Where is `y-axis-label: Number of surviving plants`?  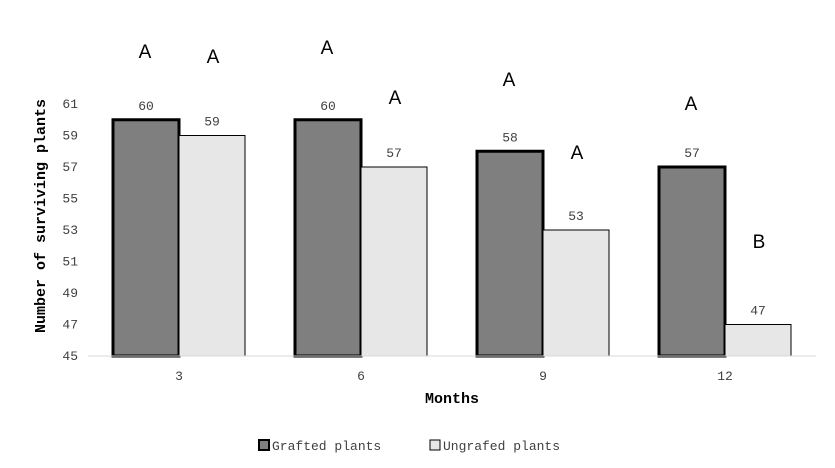
y-axis-label: Number of surviving plants is located at coordinates (41, 216).